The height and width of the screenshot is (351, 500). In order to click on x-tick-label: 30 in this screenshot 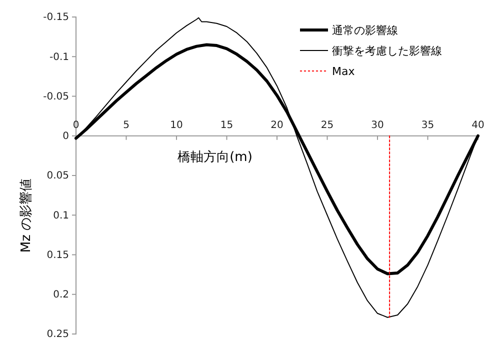, I will do `click(377, 125)`.